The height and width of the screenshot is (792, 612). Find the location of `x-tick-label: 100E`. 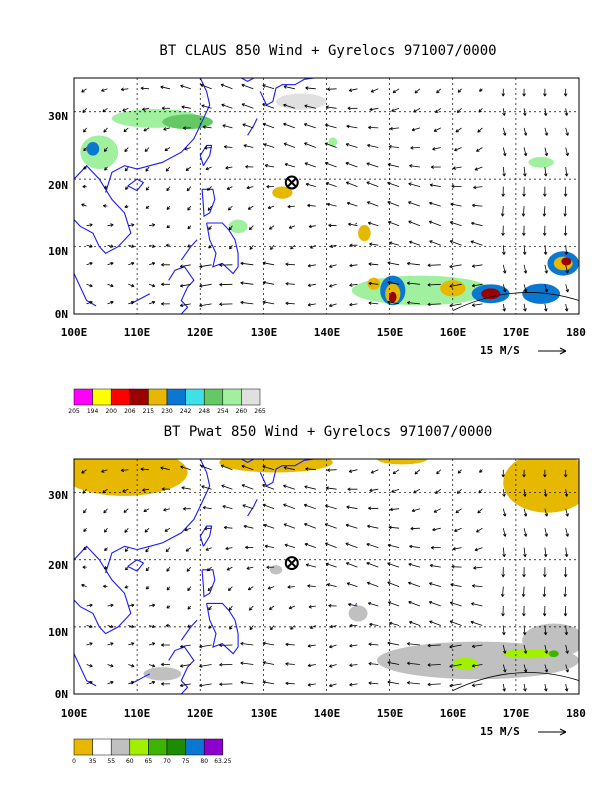

x-tick-label: 100E is located at coordinates (74, 332).